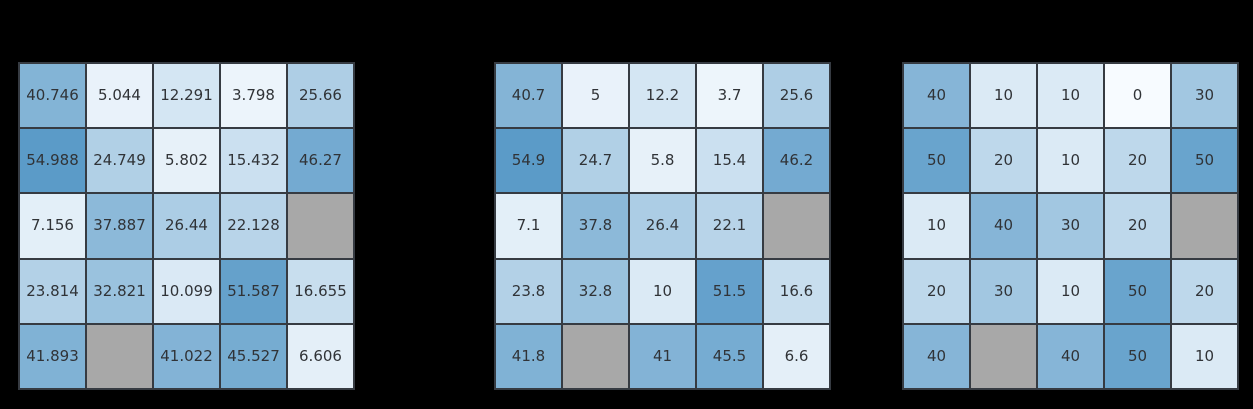 The height and width of the screenshot is (409, 1253). I want to click on heatmap-row: 40.7 5 12.2 3.7 25.6, so click(662, 95).